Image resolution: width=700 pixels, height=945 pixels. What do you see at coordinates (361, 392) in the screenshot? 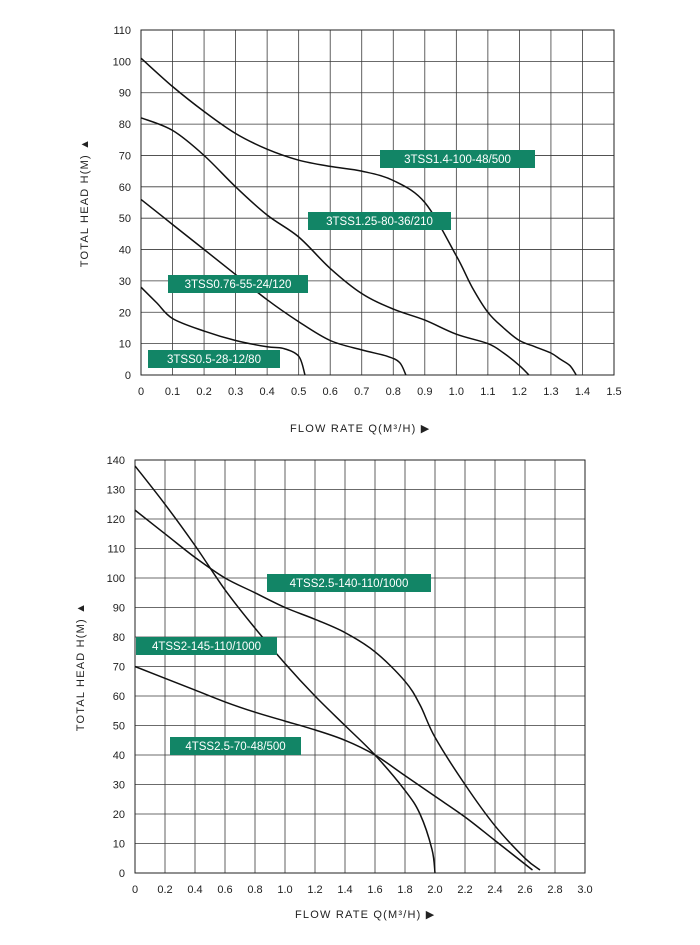
I see `chart1-x-tick-label: 0.7` at bounding box center [361, 392].